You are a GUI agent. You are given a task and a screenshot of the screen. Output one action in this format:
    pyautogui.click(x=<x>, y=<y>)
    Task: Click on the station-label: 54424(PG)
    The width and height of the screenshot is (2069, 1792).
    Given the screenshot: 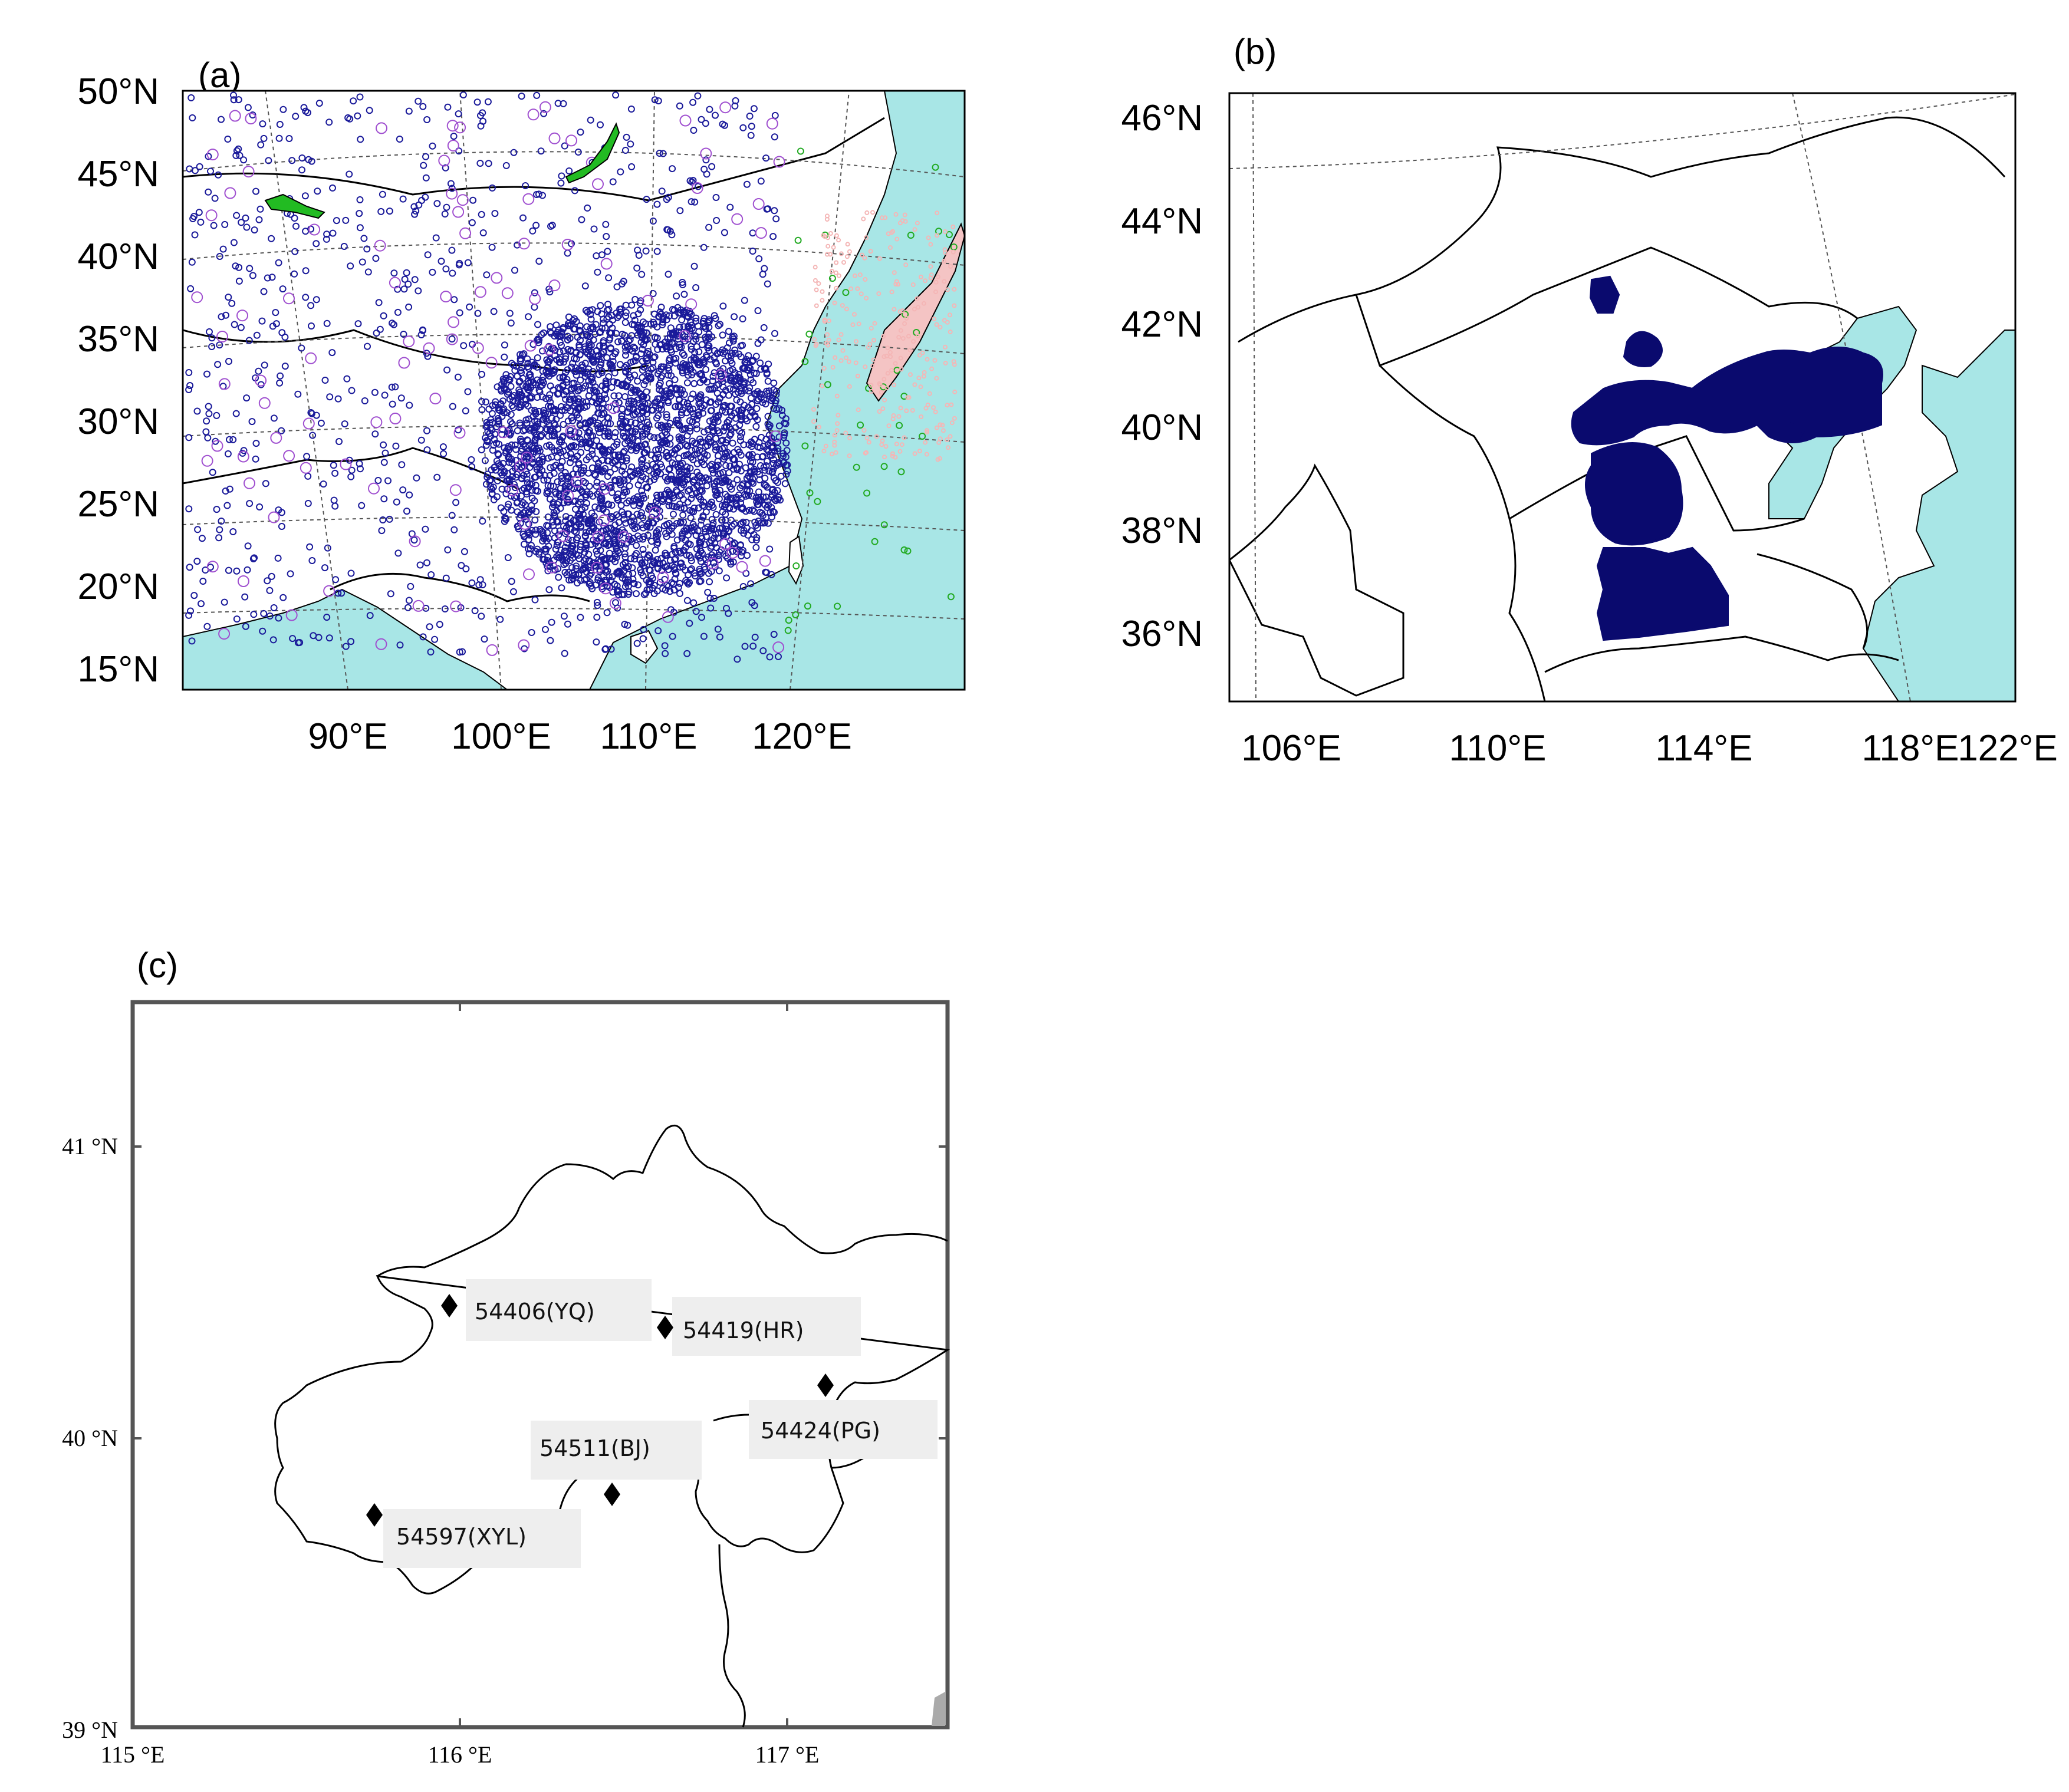 What is the action you would take?
    pyautogui.click(x=820, y=1431)
    